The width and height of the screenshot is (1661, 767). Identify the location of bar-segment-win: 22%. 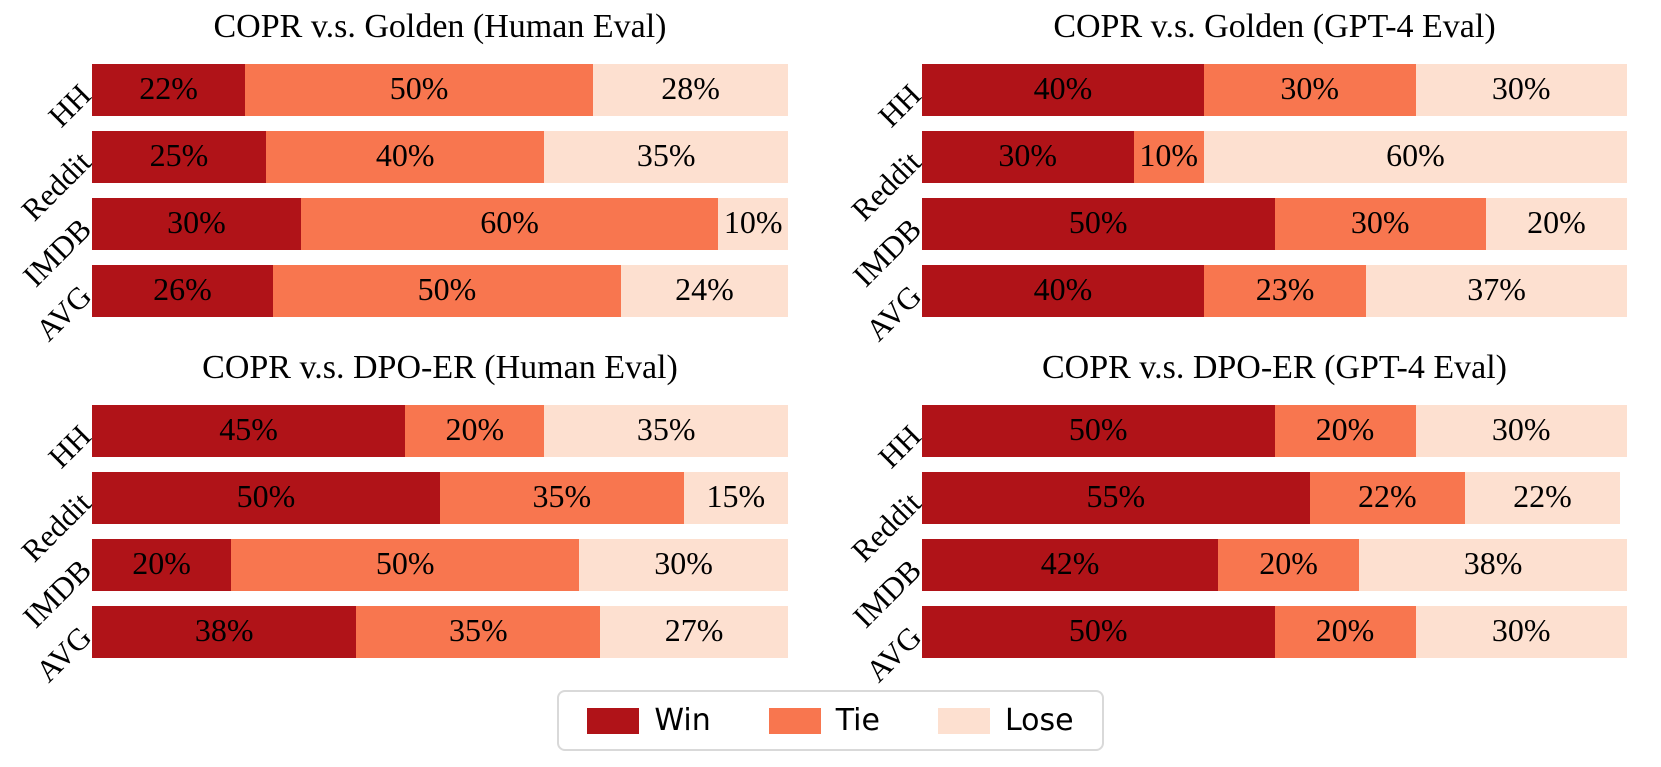
(169, 90).